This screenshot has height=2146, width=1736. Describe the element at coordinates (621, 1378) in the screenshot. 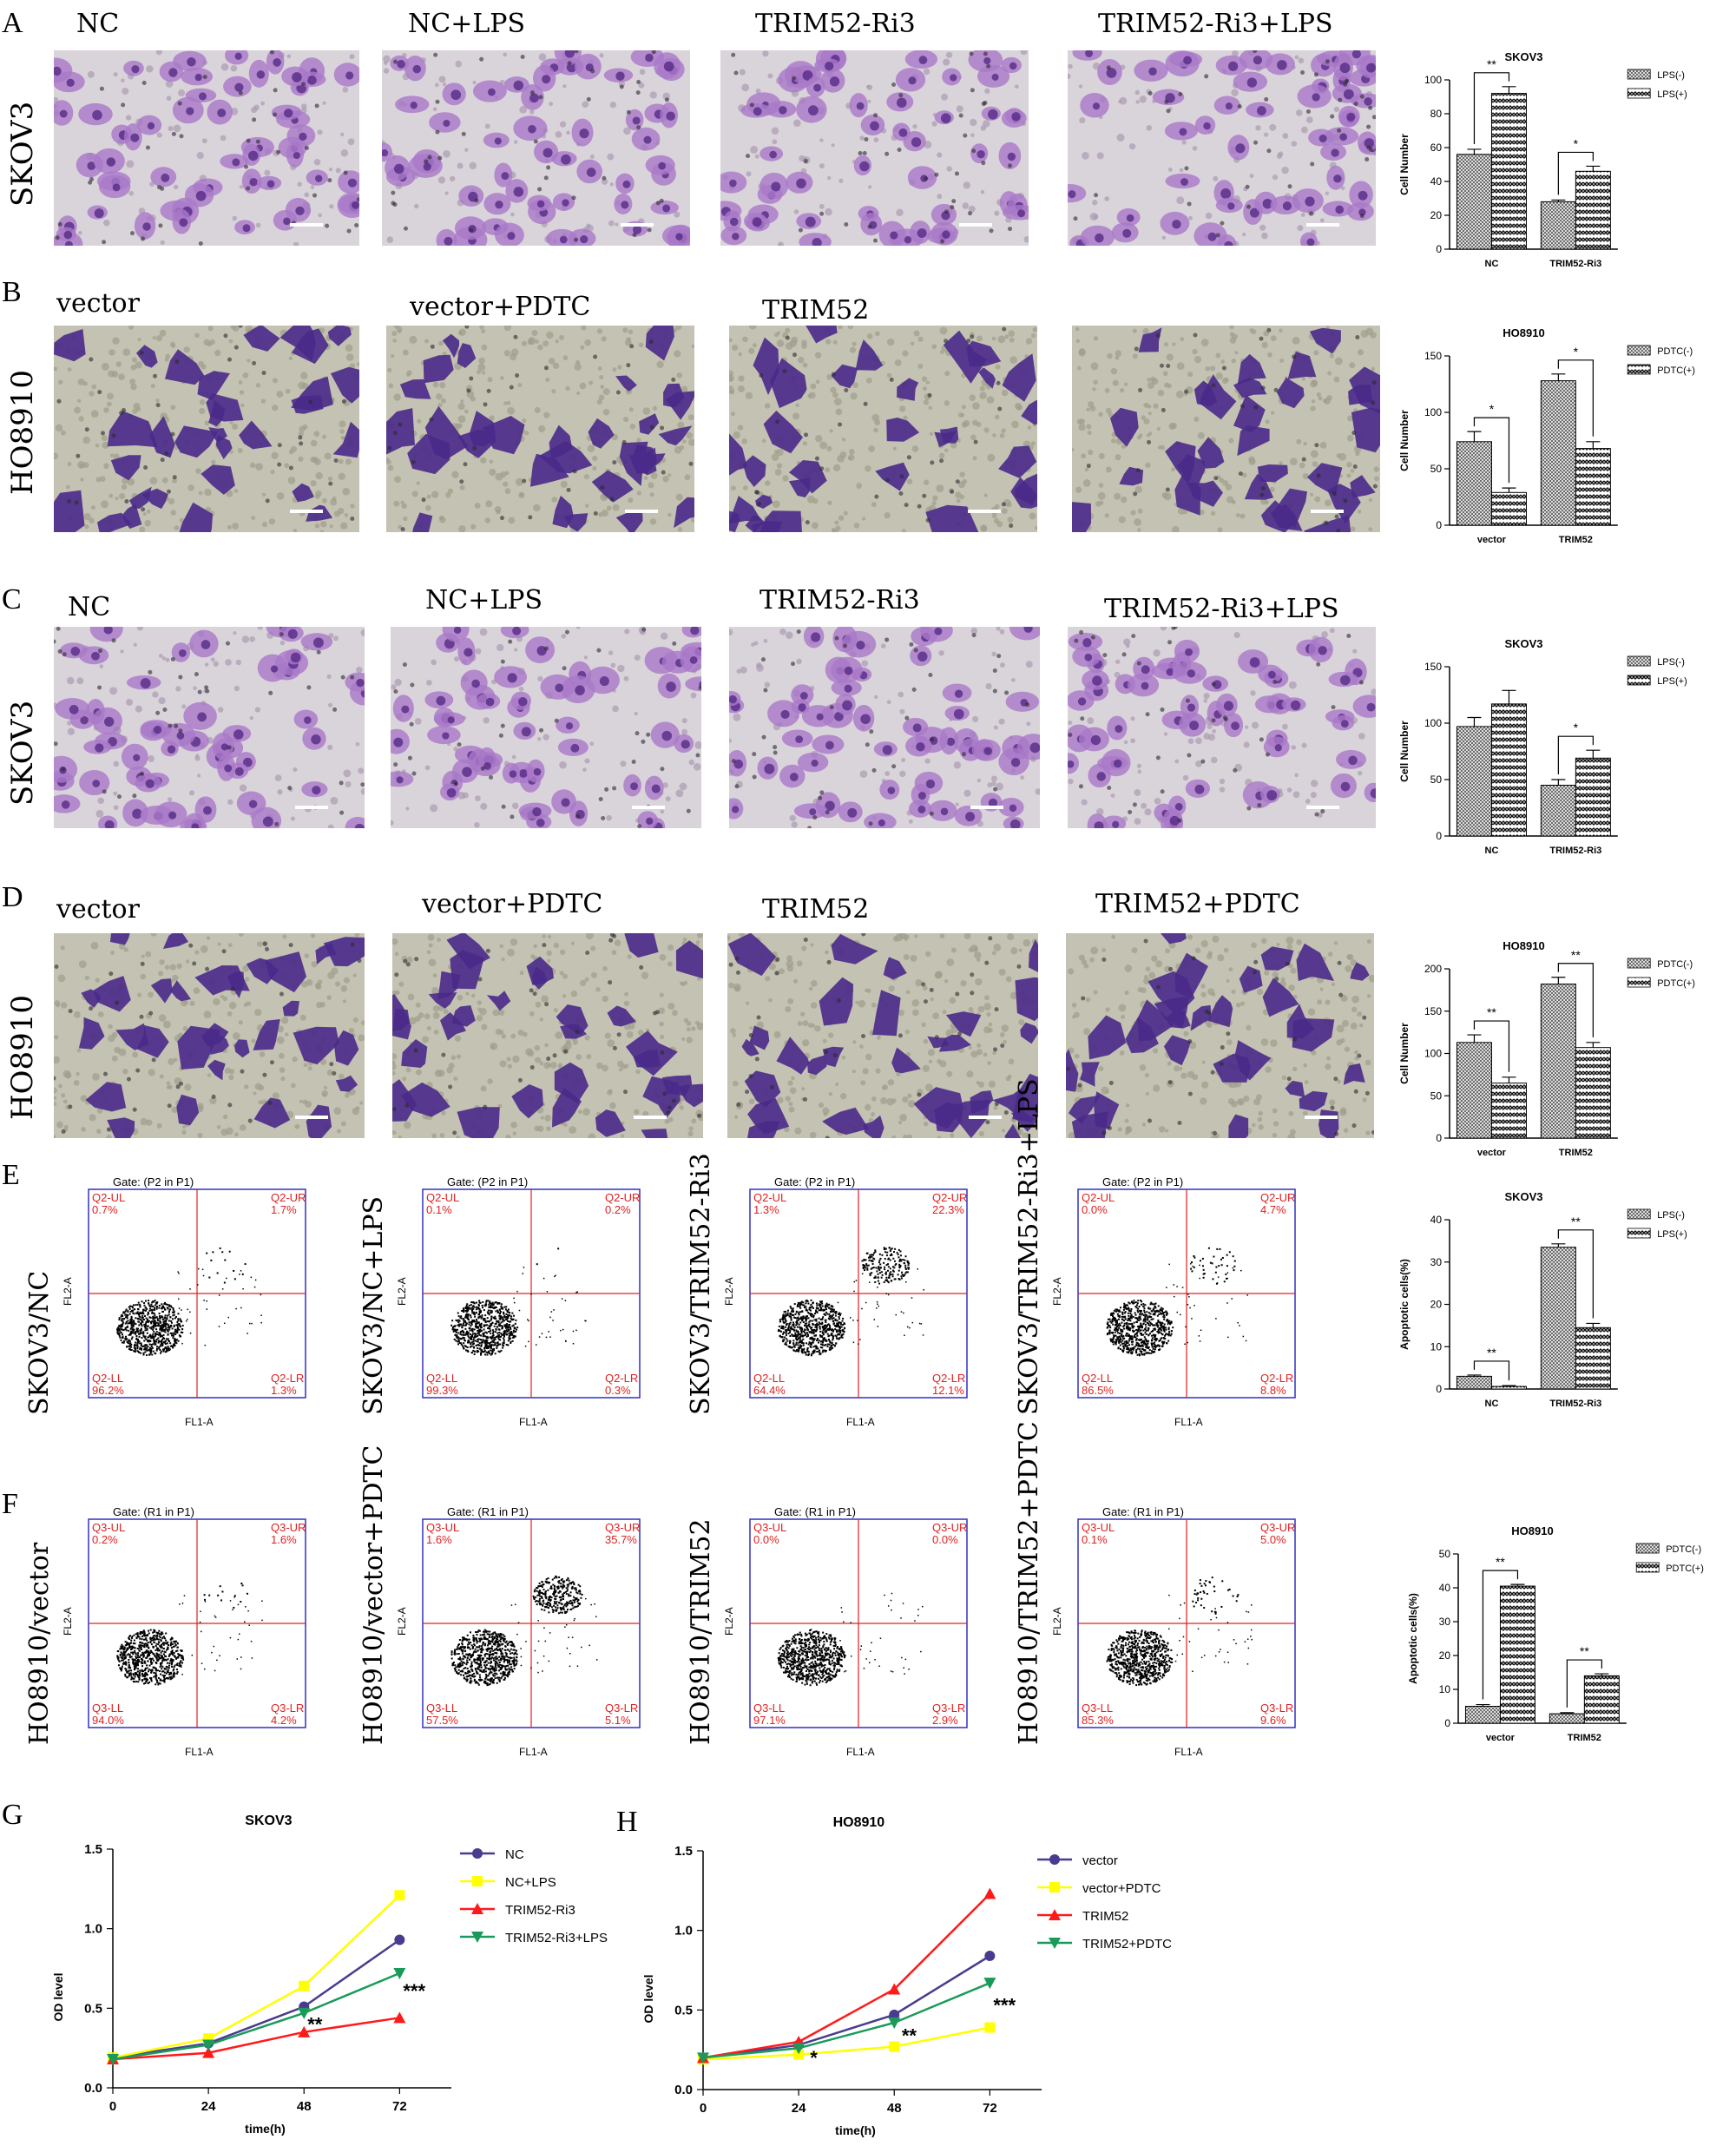

I see `quad-lr-name: Q2-LR` at that location.